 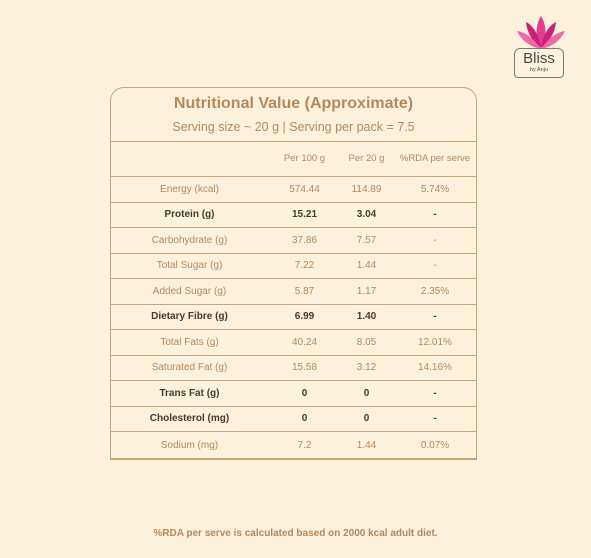 I want to click on table-row: Protein (g) 15.21 3.04-, so click(x=293, y=214).